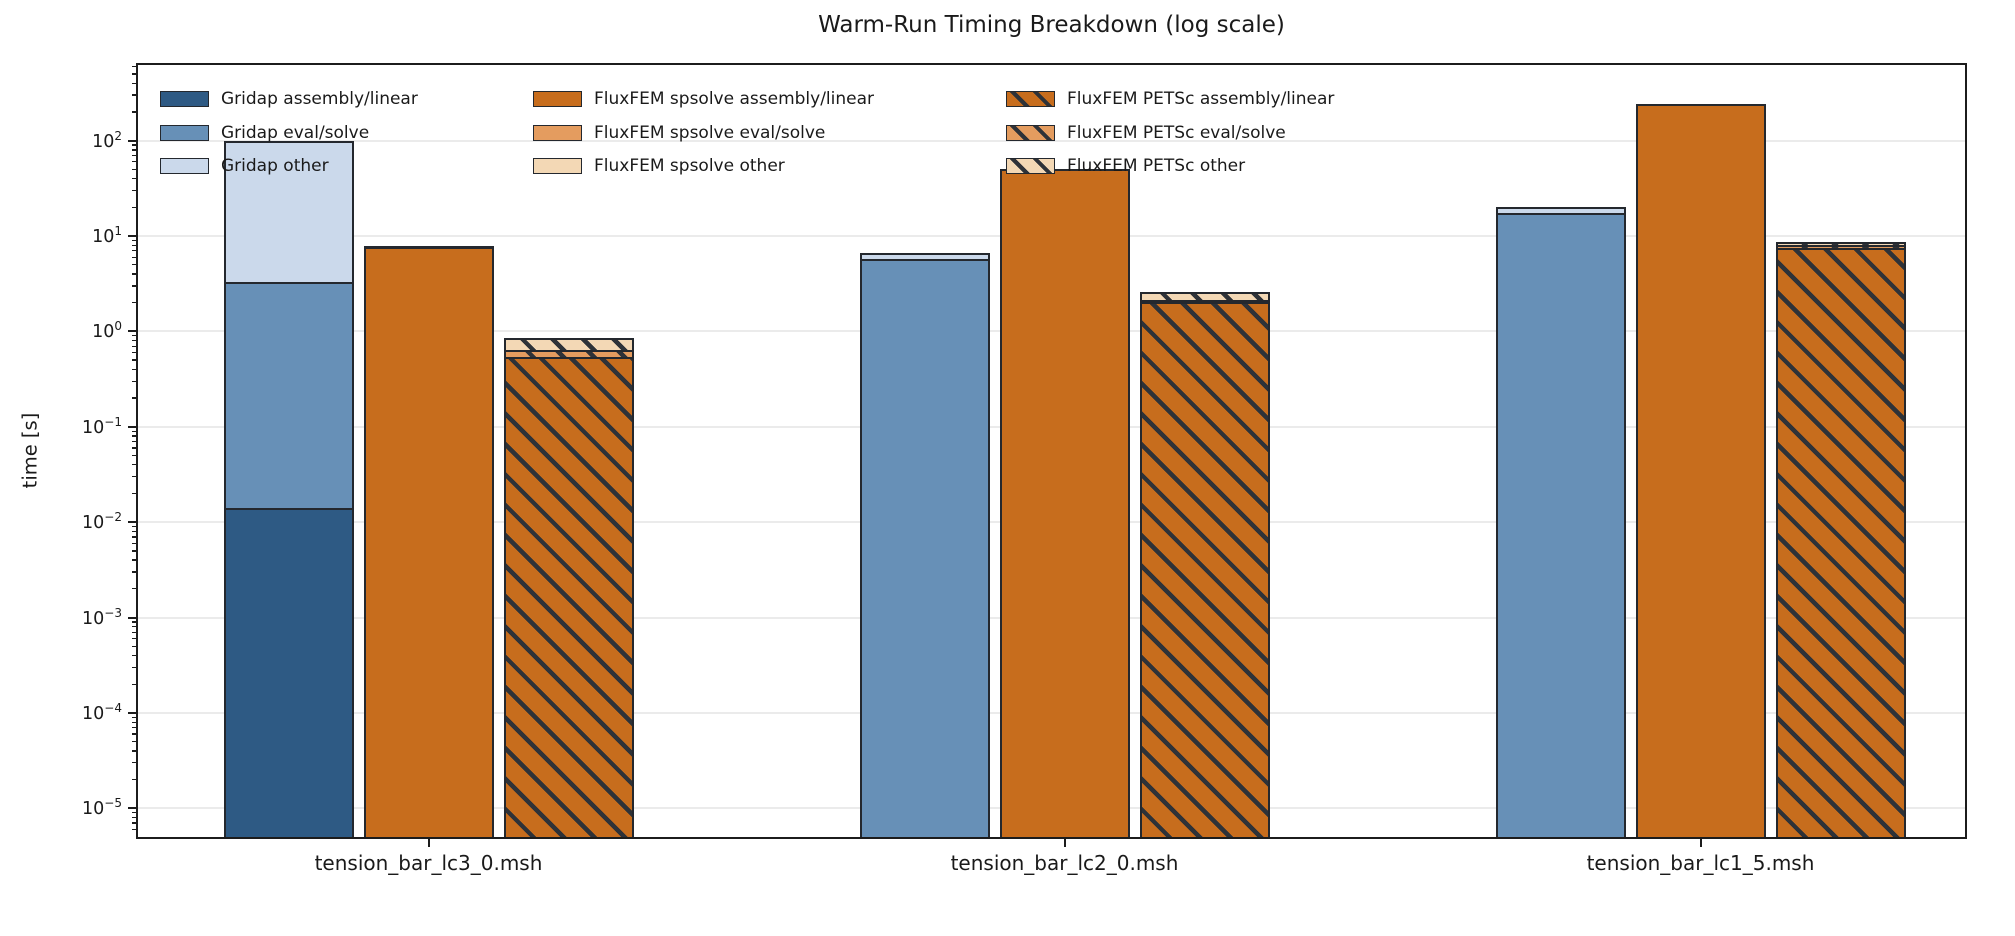 This screenshot has width=2015, height=936. What do you see at coordinates (713, 166) in the screenshot?
I see `legend-item: FluxFEM spsolve other` at bounding box center [713, 166].